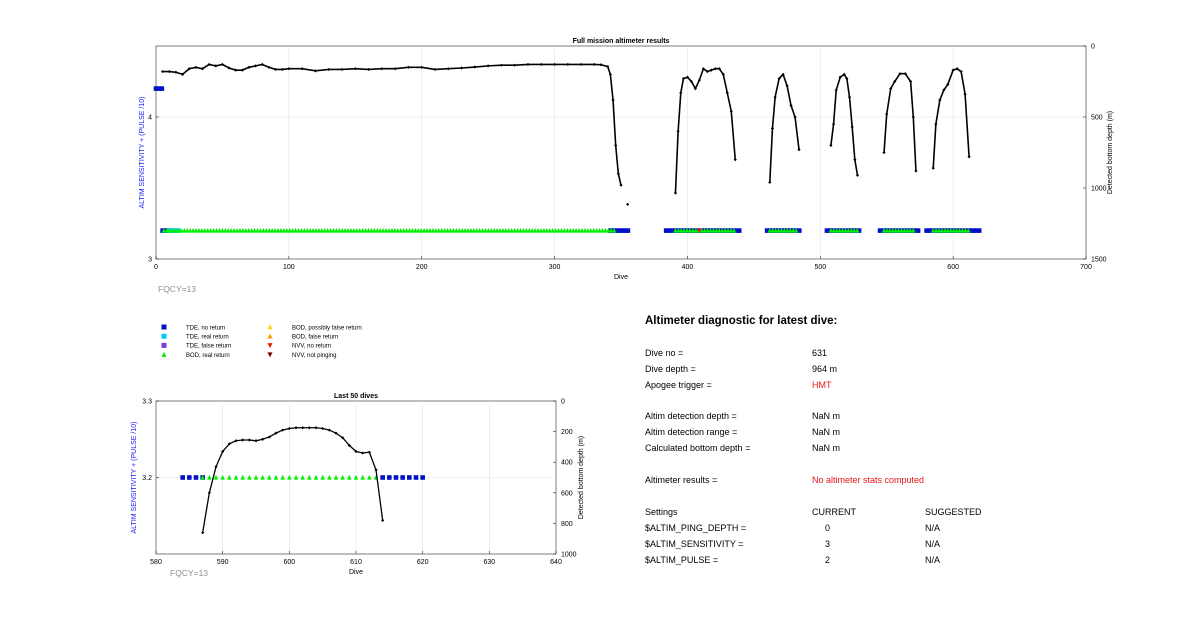 Image resolution: width=1200 pixels, height=622 pixels. Describe the element at coordinates (698, 448) in the screenshot. I see `diag-label-bottom-depth: Calculated bottom depth =` at that location.